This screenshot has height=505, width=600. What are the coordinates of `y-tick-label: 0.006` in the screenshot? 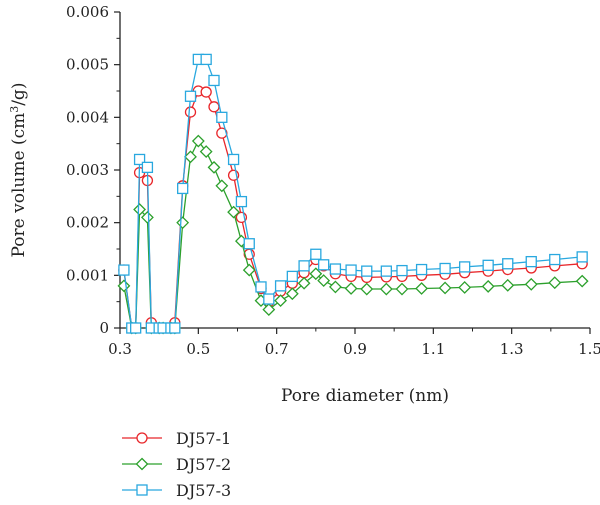 It's located at (87, 12).